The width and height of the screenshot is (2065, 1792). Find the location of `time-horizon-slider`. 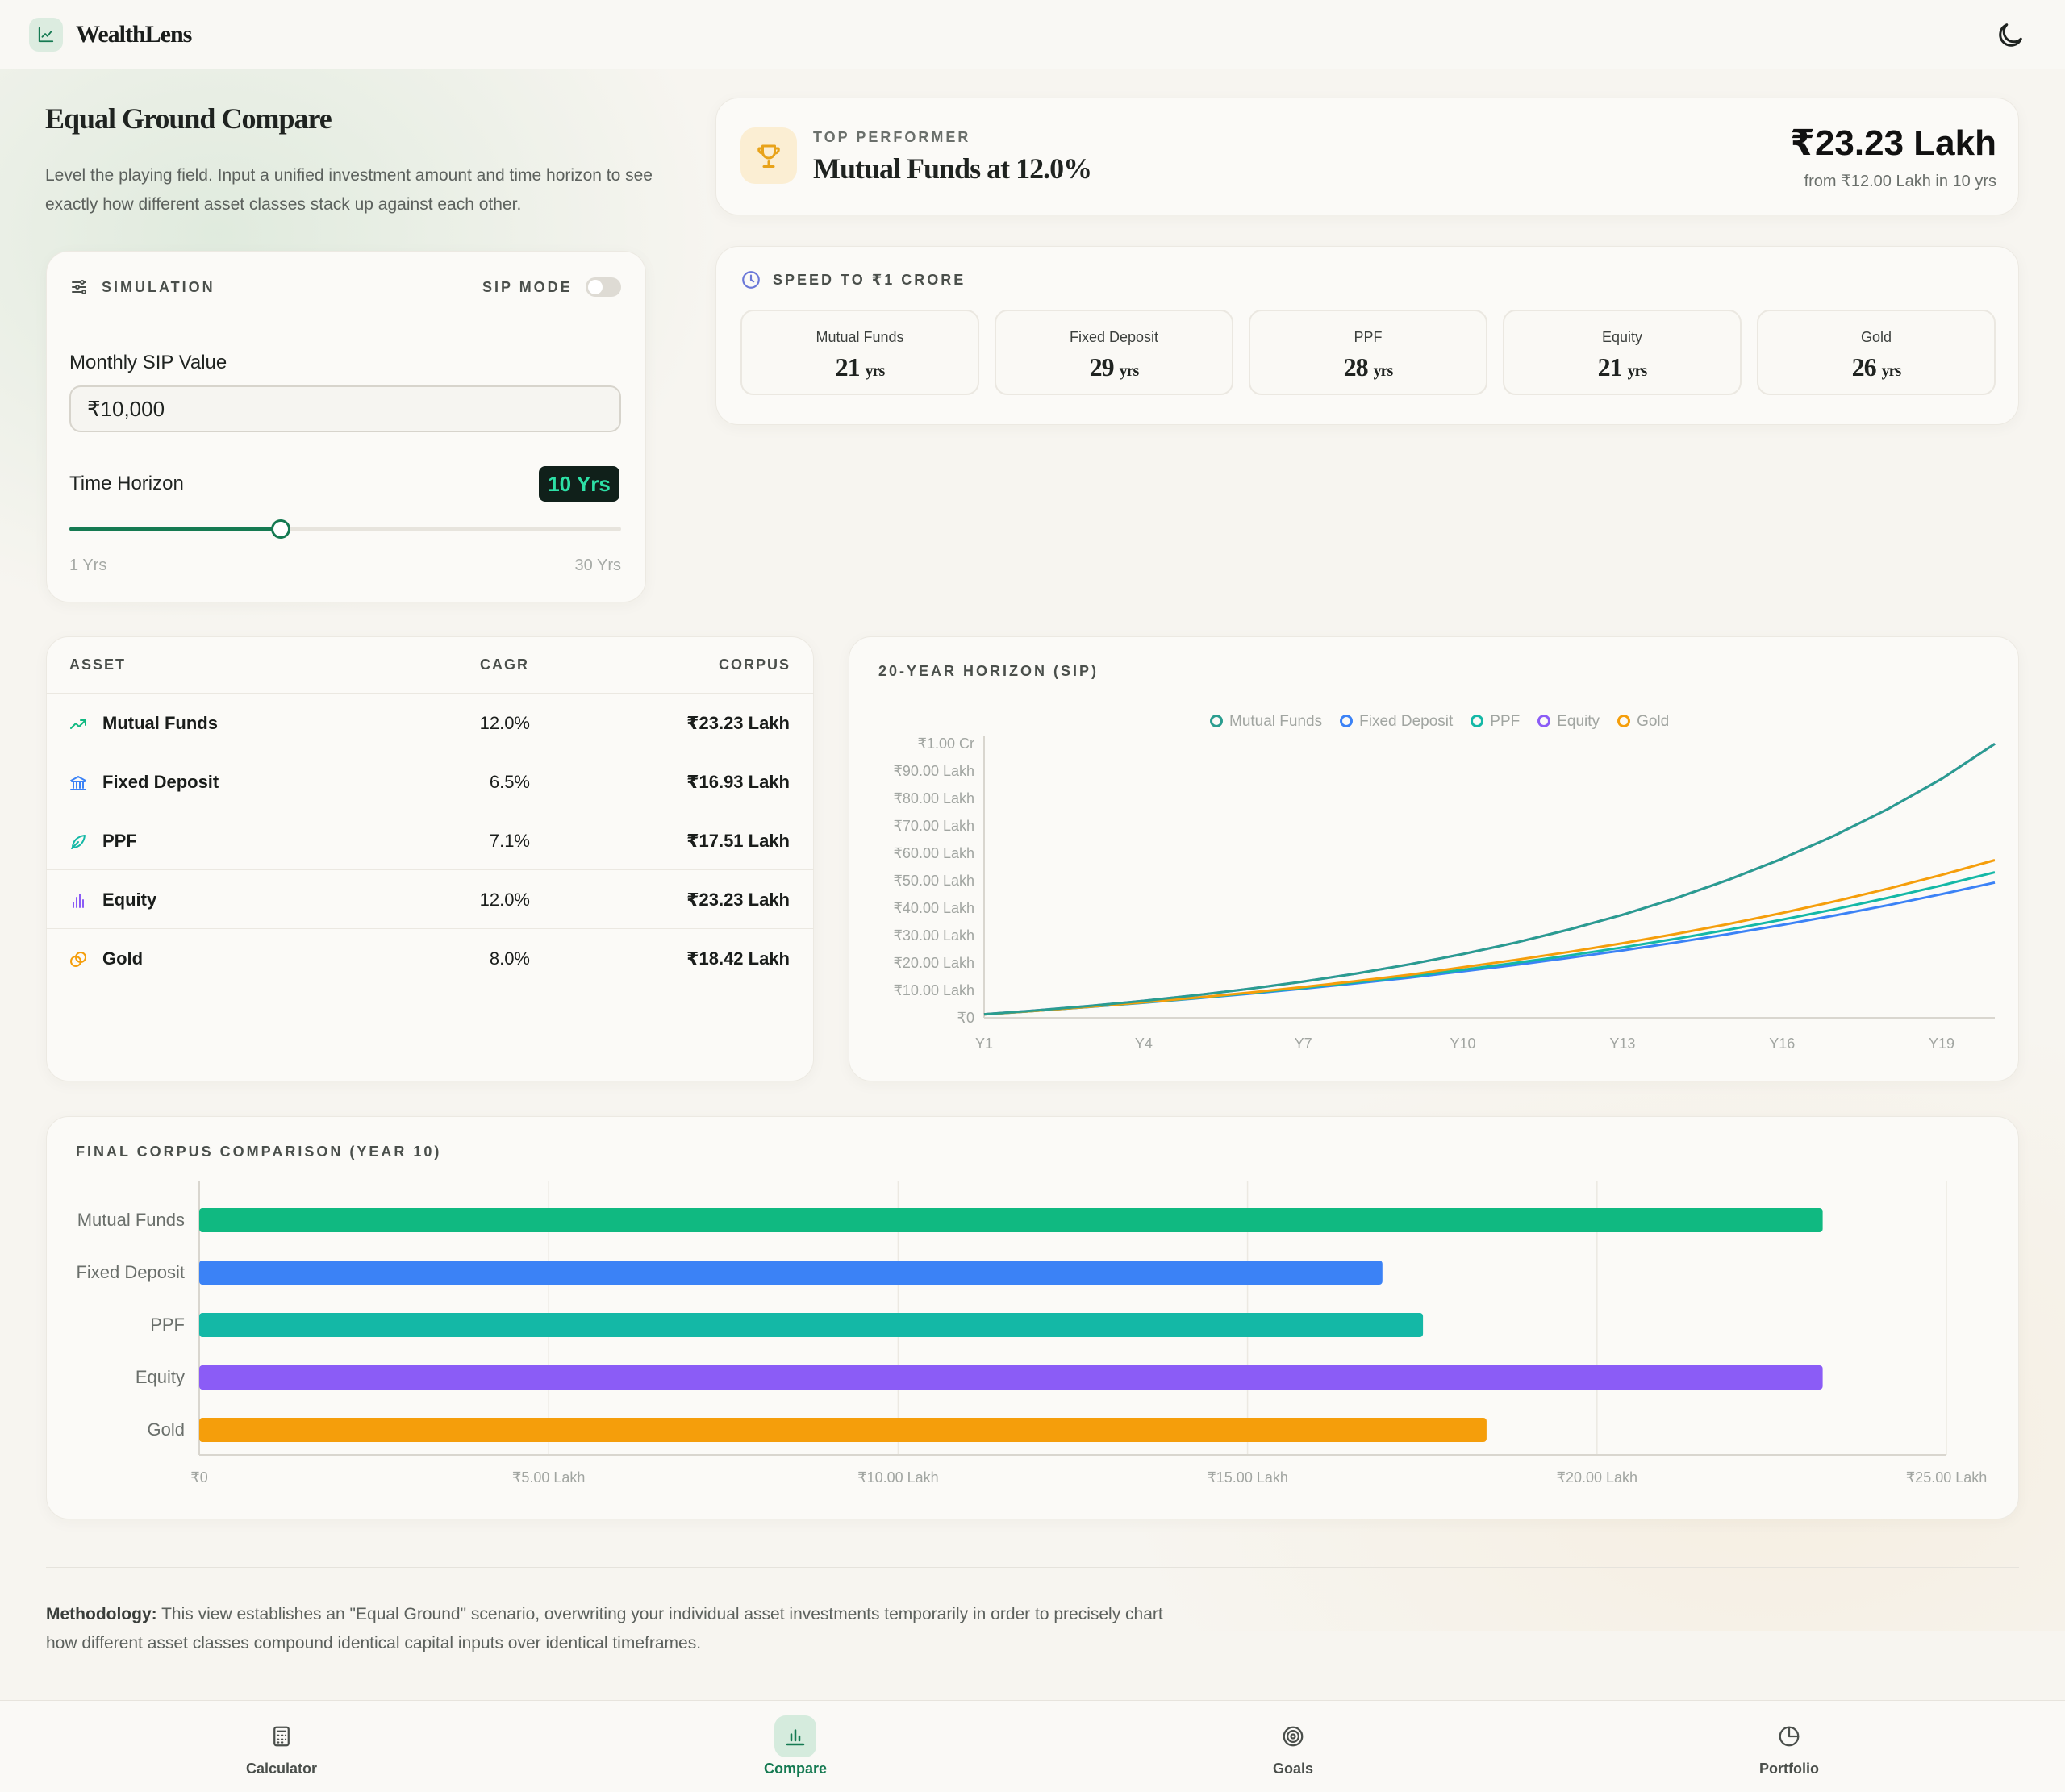

time-horizon-slider is located at coordinates (345, 529).